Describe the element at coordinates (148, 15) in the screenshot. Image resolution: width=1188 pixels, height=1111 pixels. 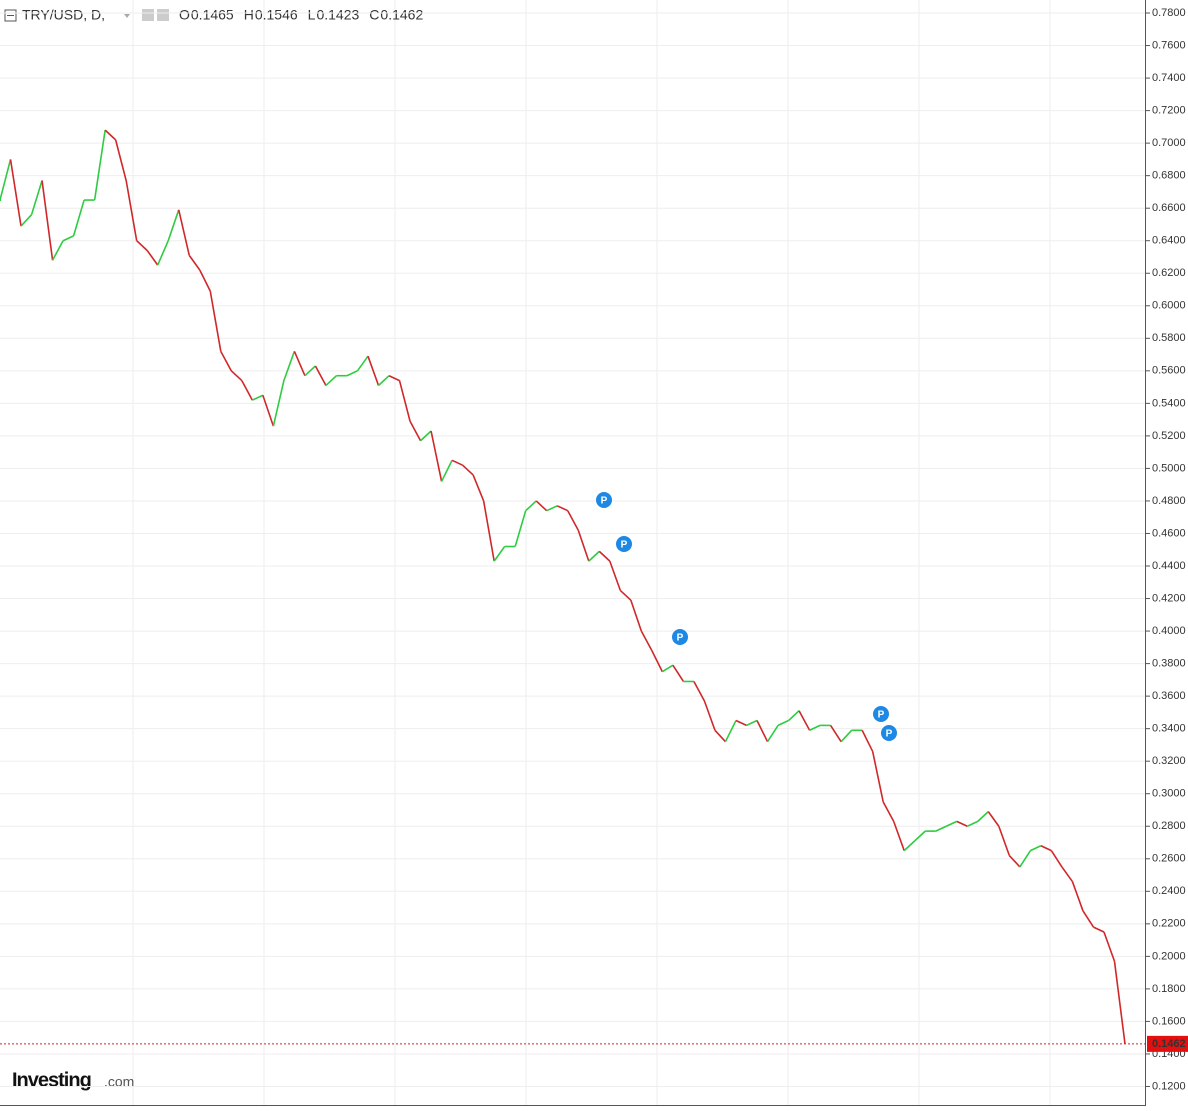
I see `eye-icon` at that location.